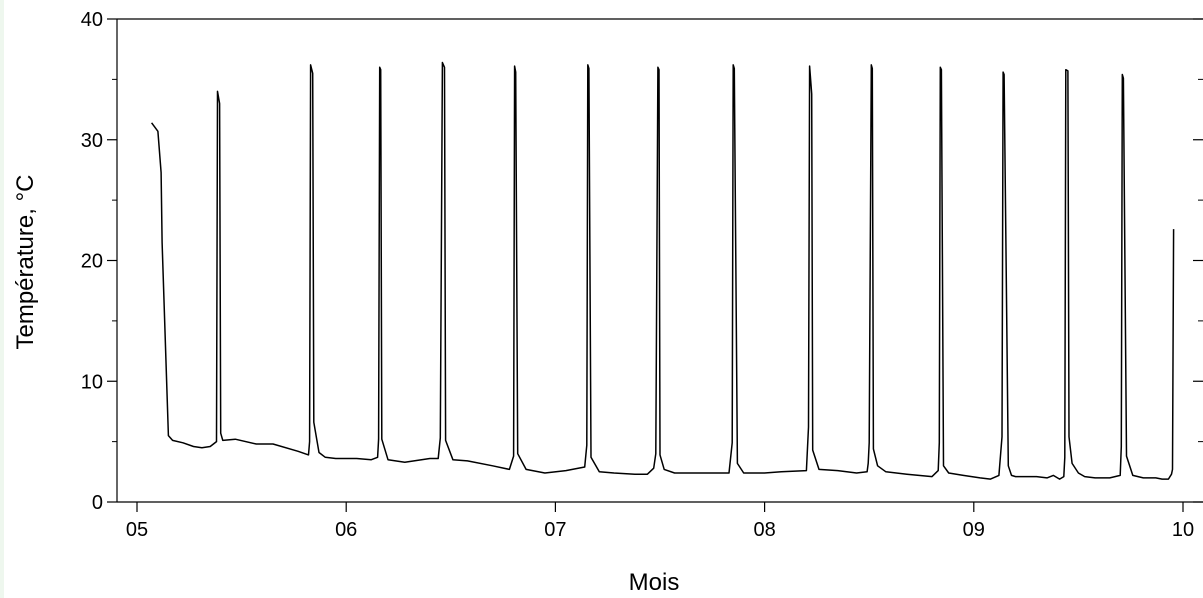 The image size is (1203, 598). What do you see at coordinates (97, 503) in the screenshot?
I see `y-tick-label: 0` at bounding box center [97, 503].